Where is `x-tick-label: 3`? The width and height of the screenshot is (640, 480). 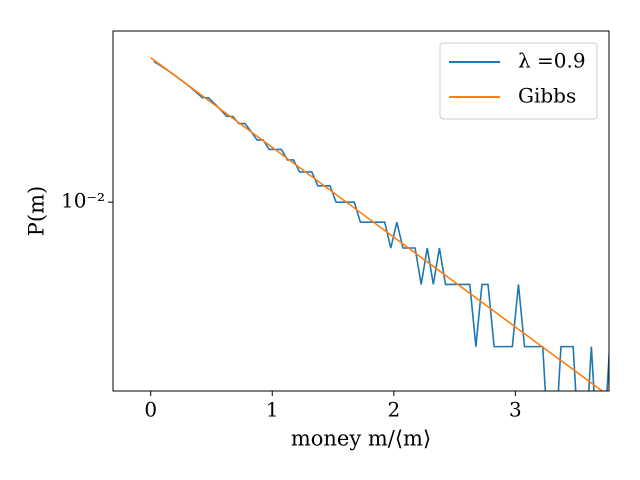
x-tick-label: 3 is located at coordinates (515, 410).